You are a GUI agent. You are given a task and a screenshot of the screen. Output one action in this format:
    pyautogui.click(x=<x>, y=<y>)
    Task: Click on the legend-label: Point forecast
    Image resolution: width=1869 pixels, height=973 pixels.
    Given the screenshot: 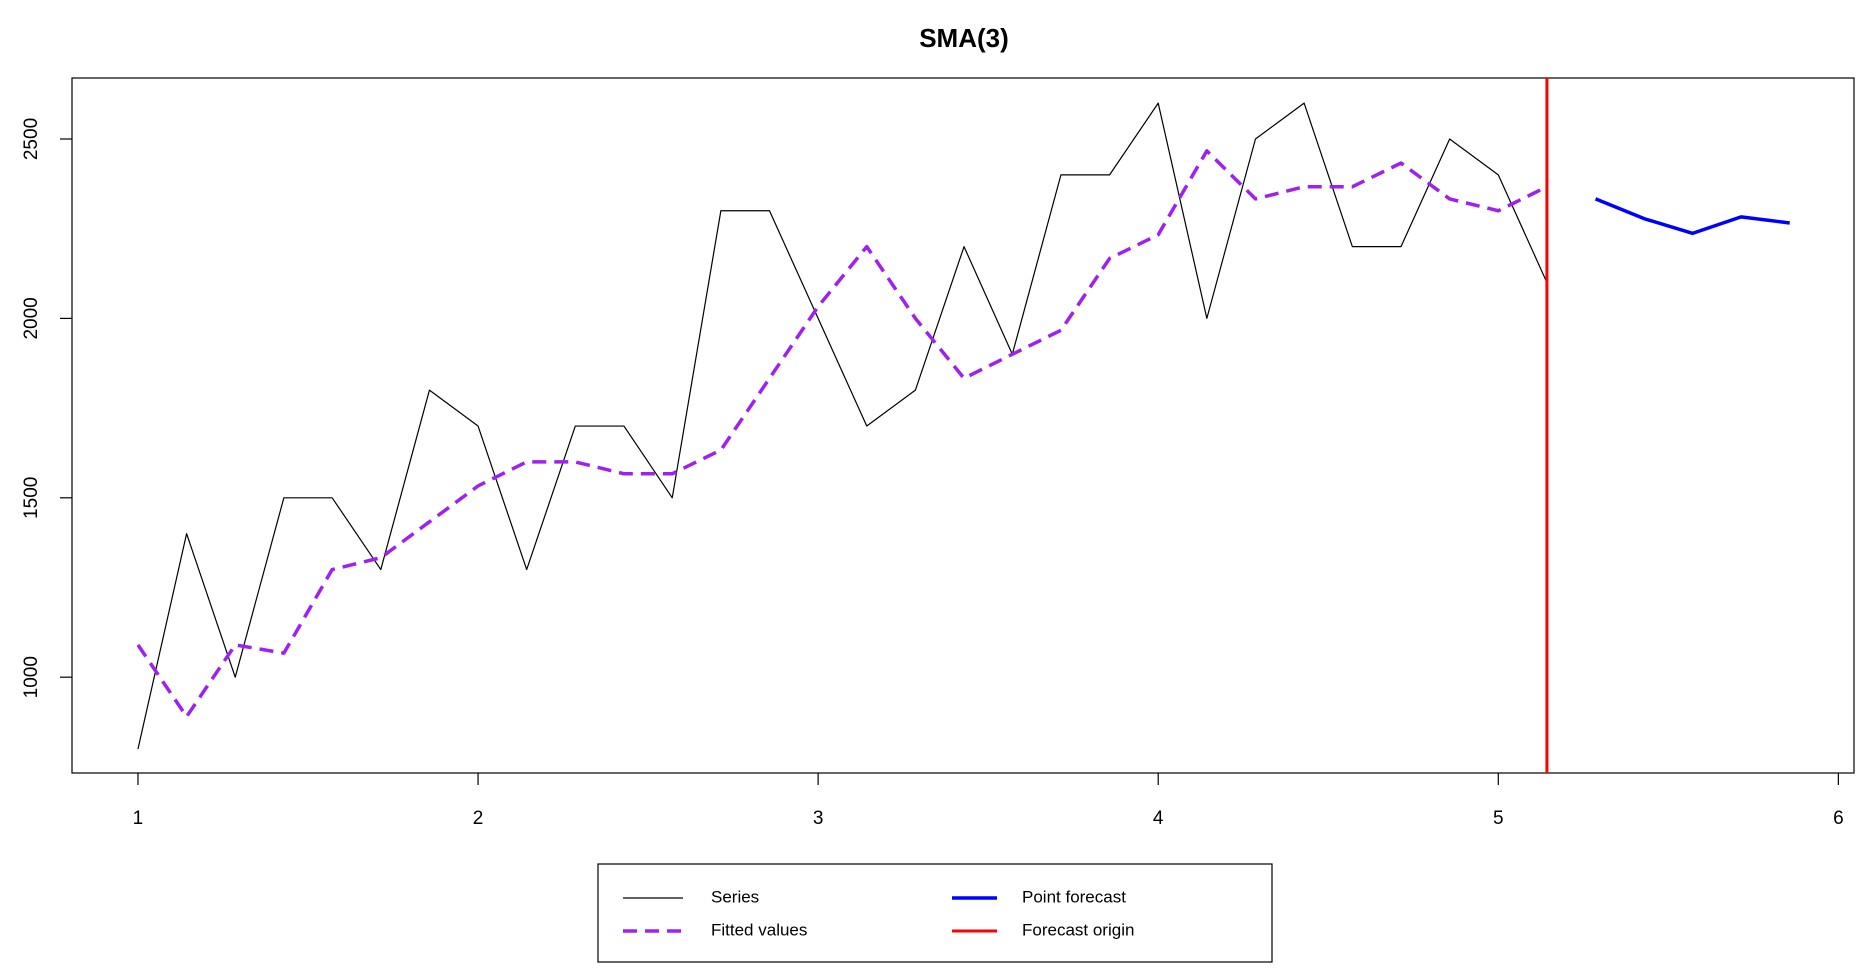 What is the action you would take?
    pyautogui.click(x=1074, y=896)
    